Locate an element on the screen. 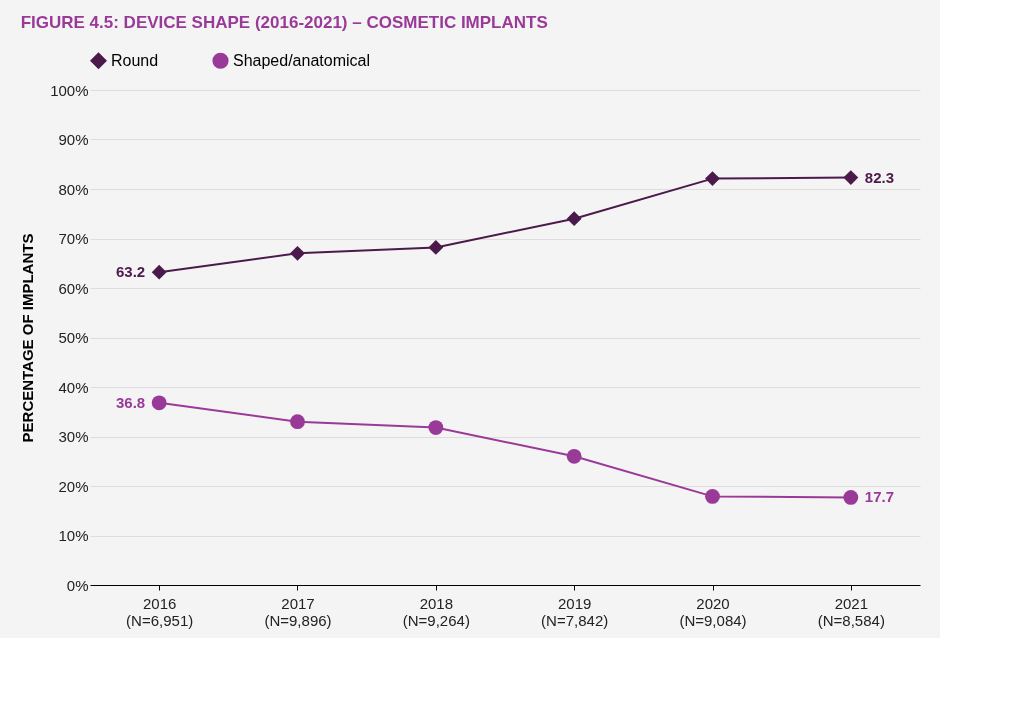 Image resolution: width=1013 pixels, height=721 pixels. data-label: 36.8 is located at coordinates (130, 402).